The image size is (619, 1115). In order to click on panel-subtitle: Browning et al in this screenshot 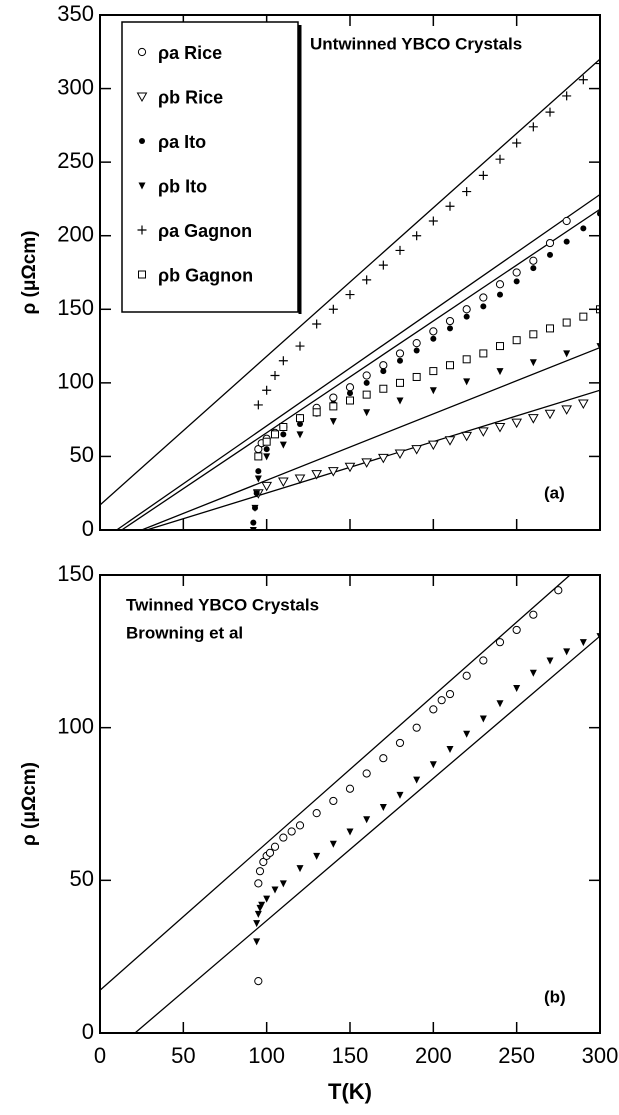, I will do `click(184, 632)`.